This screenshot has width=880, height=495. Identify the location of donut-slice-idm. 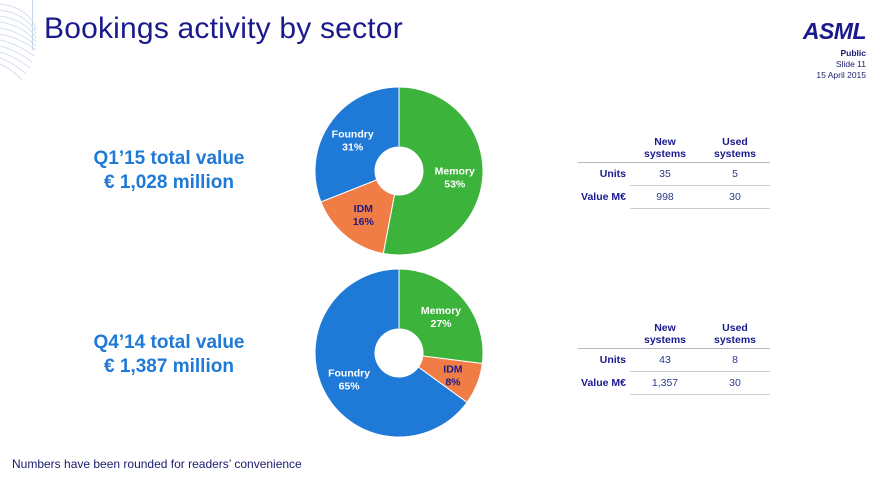
(358, 217).